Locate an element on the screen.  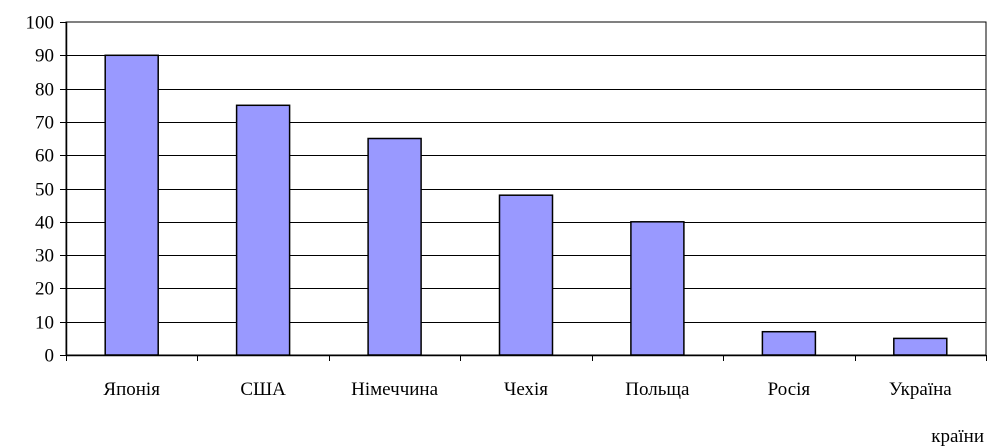
y-tick-label: 50 is located at coordinates (44, 190).